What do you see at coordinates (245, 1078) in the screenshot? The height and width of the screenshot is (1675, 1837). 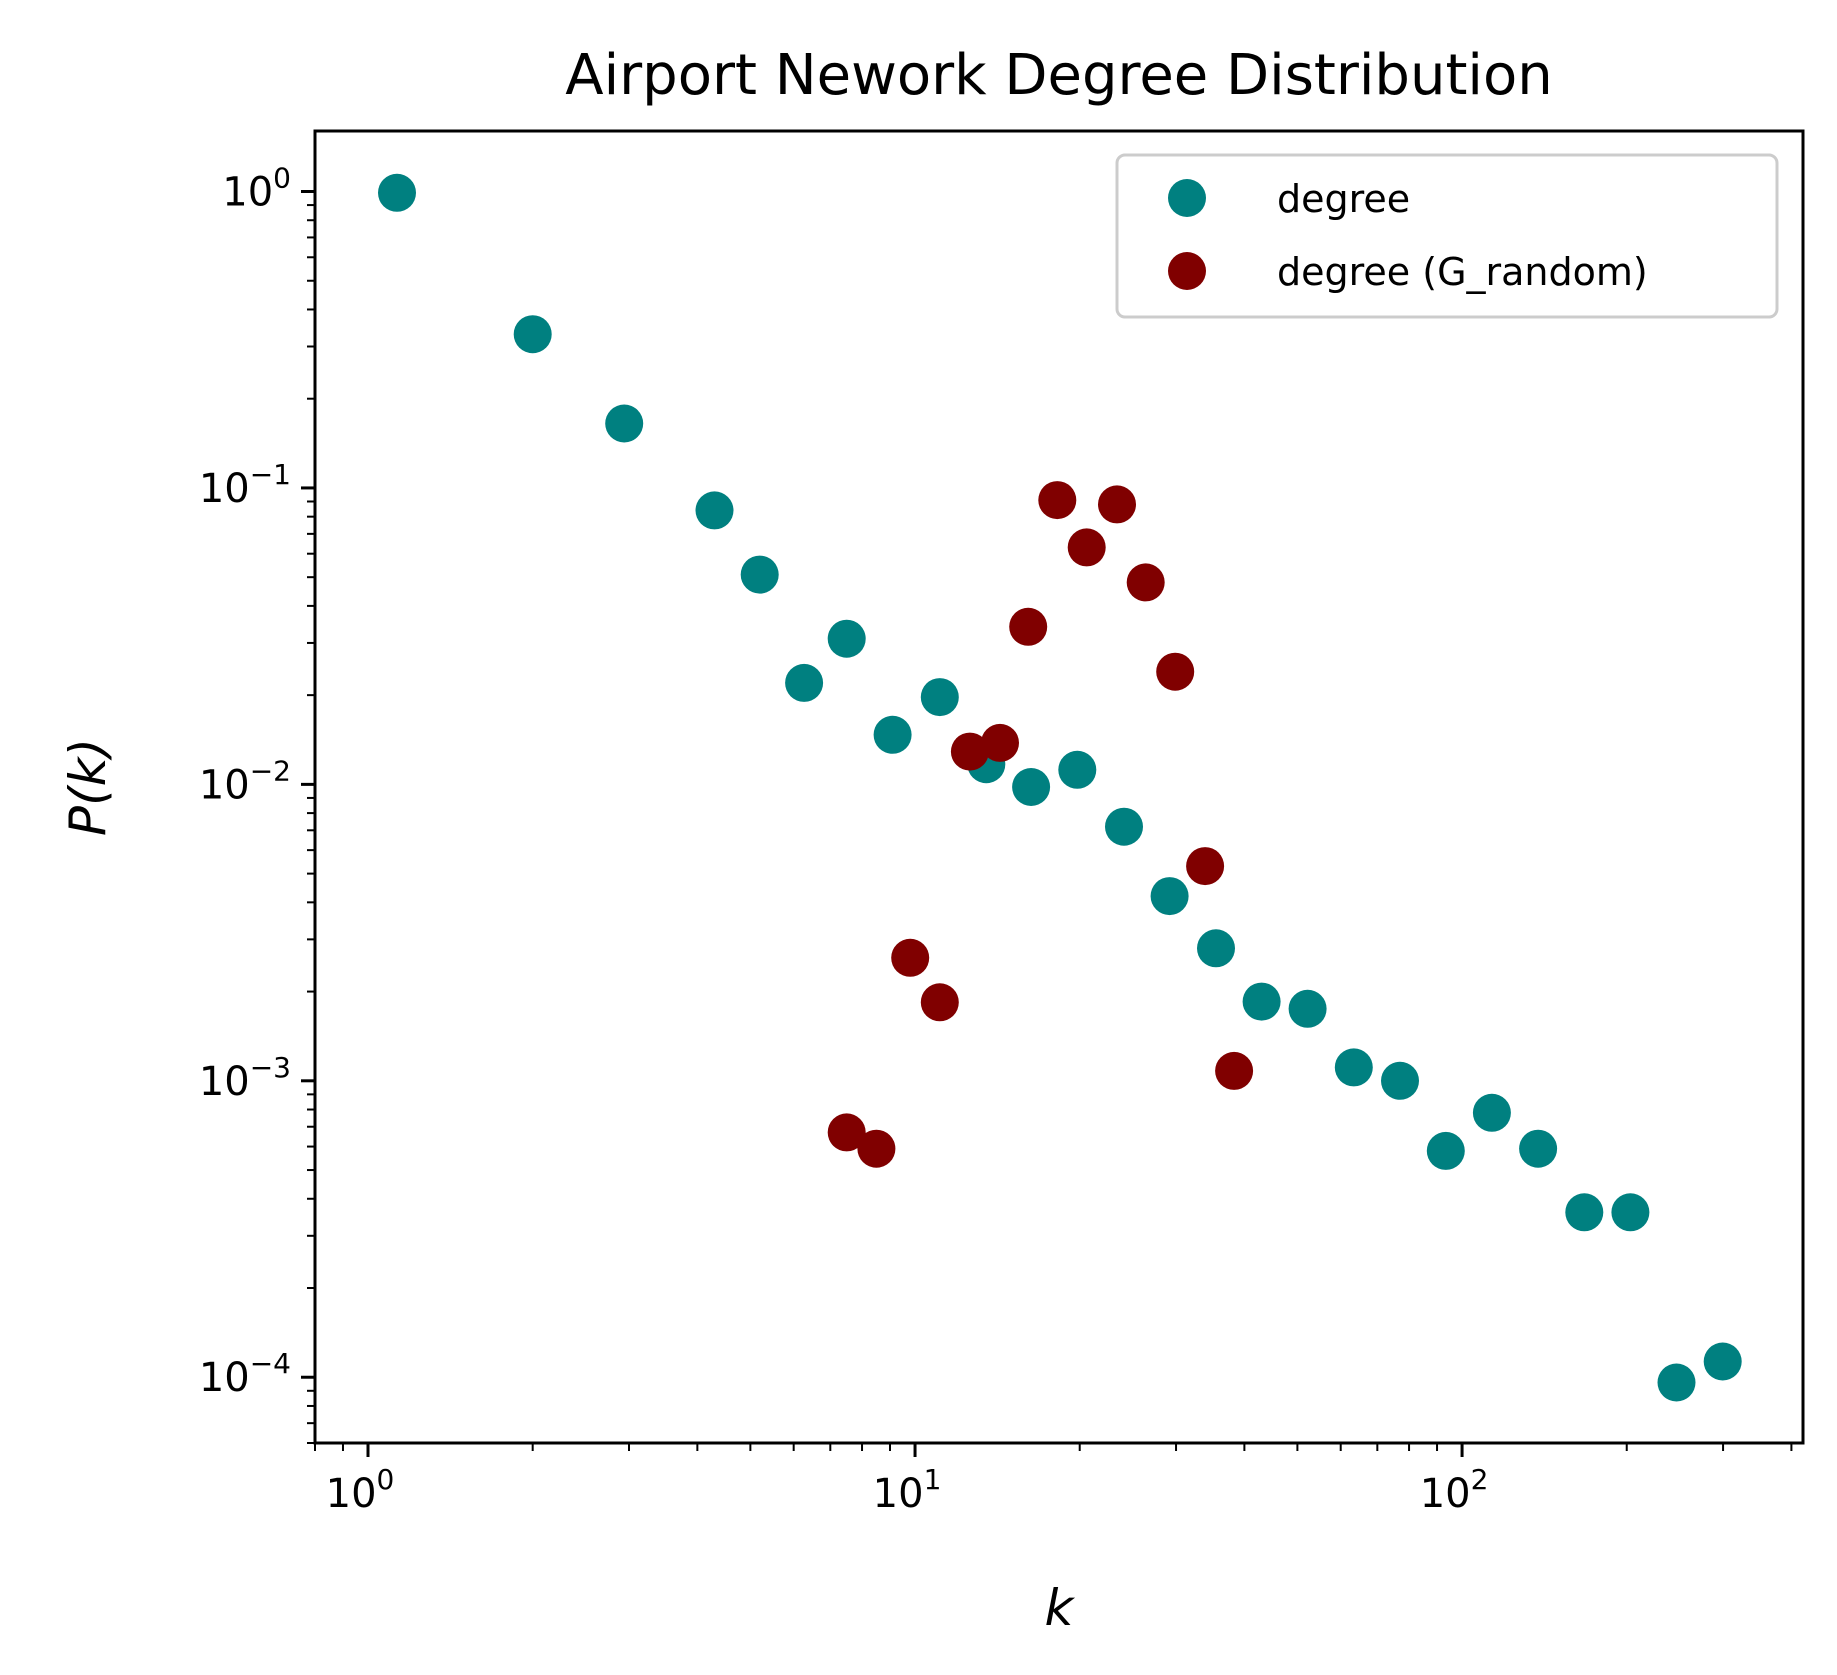 I see `y-tick-label: 10⁻³` at bounding box center [245, 1078].